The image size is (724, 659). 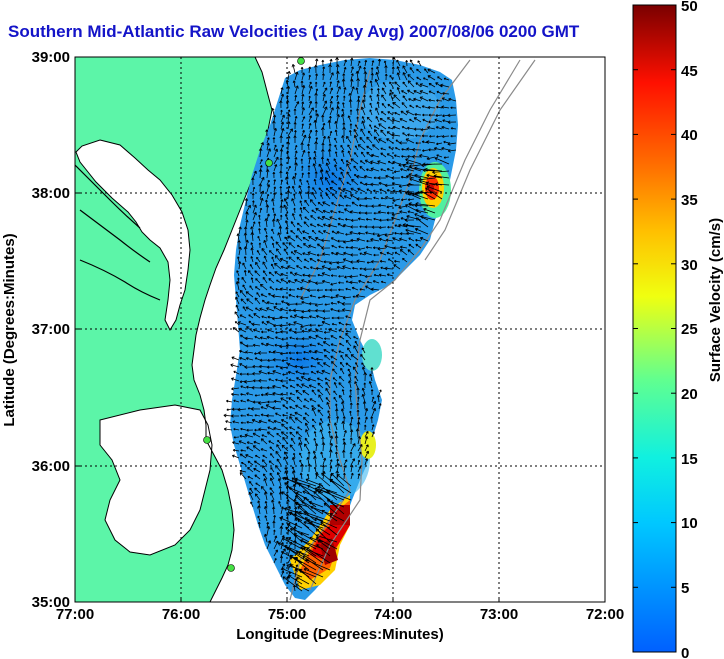 What do you see at coordinates (213, 186) in the screenshot?
I see `delmarva-peninsula` at bounding box center [213, 186].